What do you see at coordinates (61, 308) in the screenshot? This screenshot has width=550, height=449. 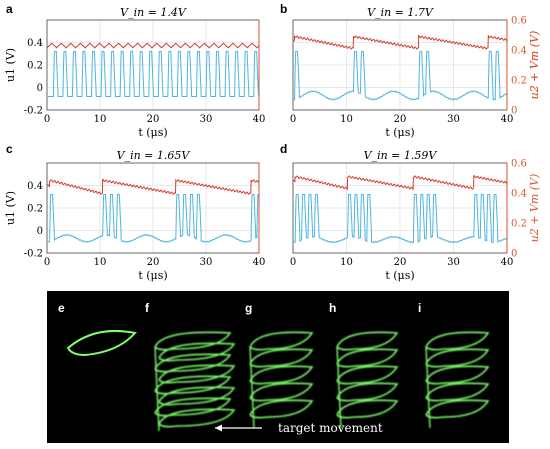 I see `photo-letter: e` at bounding box center [61, 308].